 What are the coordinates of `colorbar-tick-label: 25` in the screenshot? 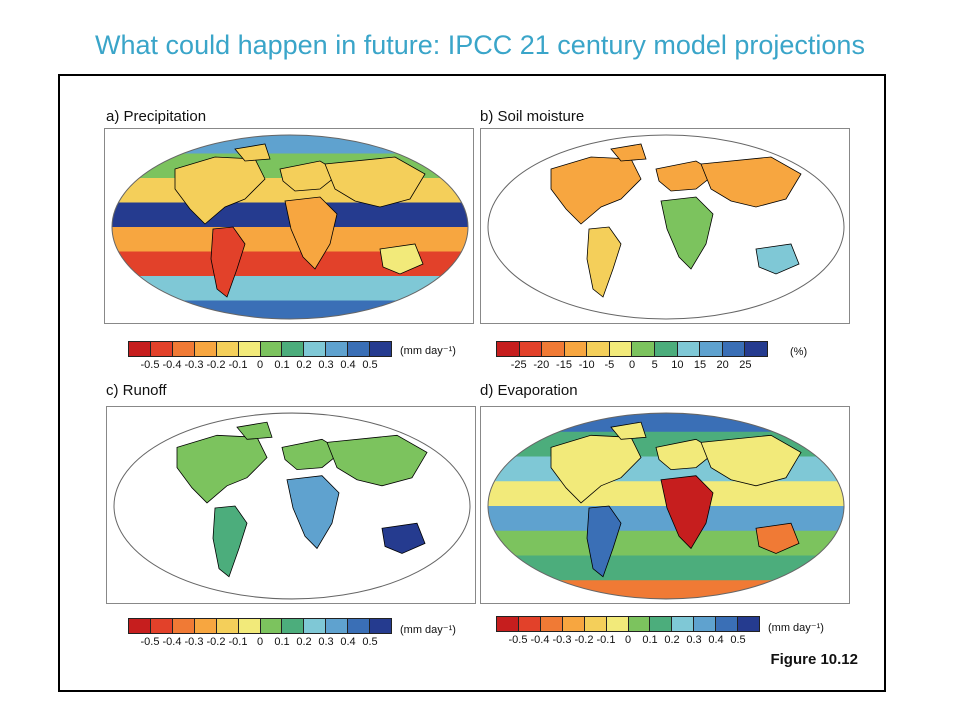 It's located at (745, 365).